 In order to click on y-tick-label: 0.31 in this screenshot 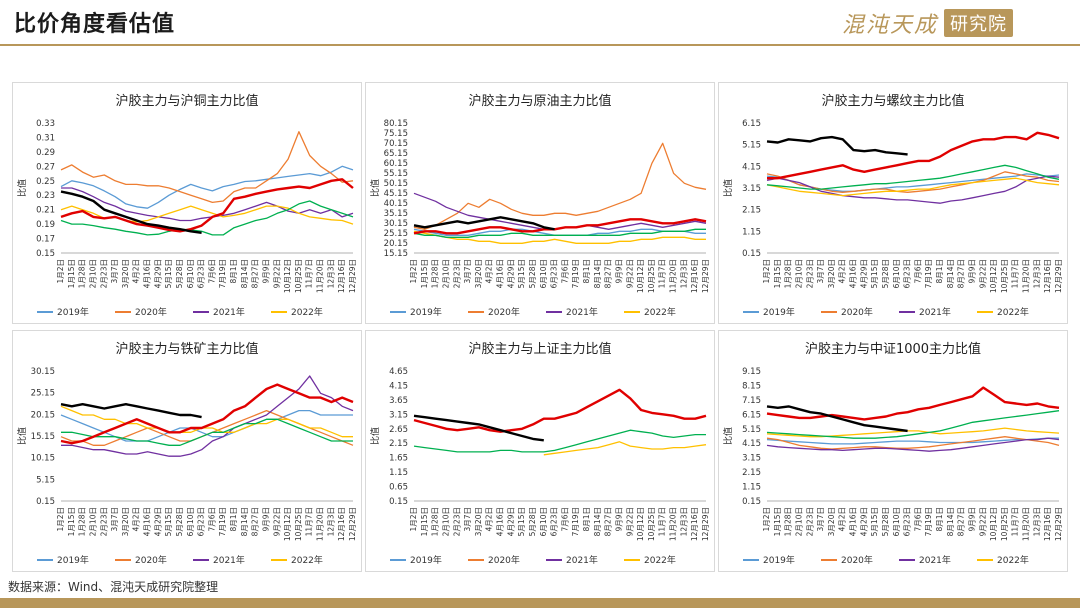, I will do `click(45, 138)`.